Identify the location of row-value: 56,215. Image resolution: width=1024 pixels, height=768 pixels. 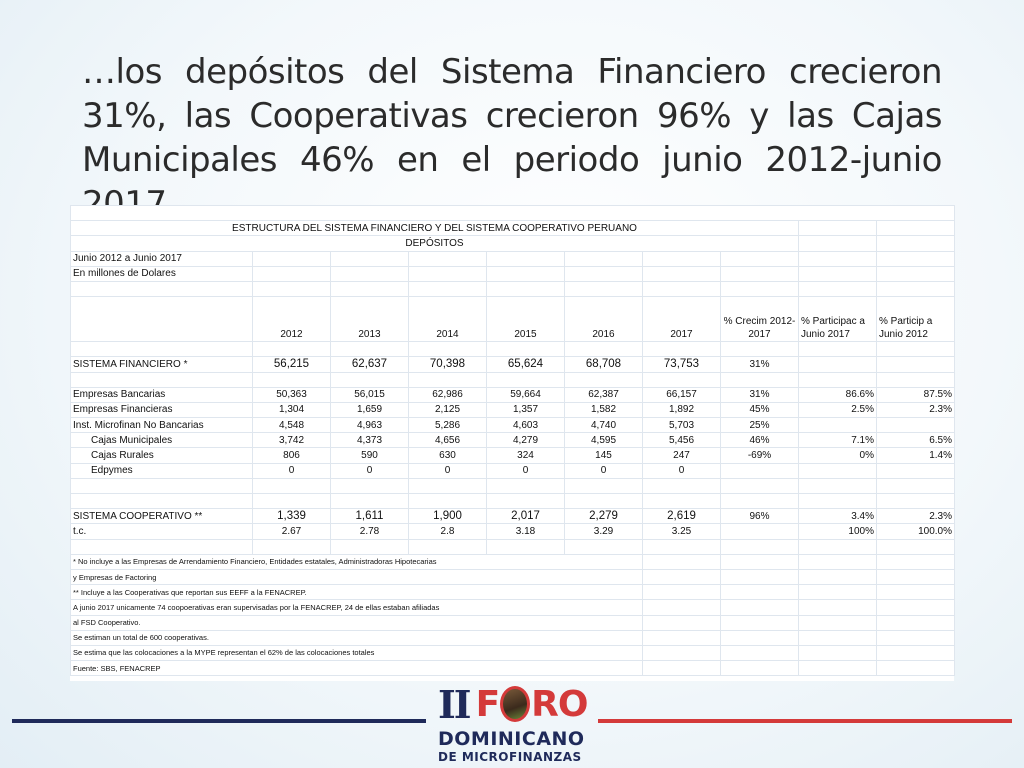
(291, 364).